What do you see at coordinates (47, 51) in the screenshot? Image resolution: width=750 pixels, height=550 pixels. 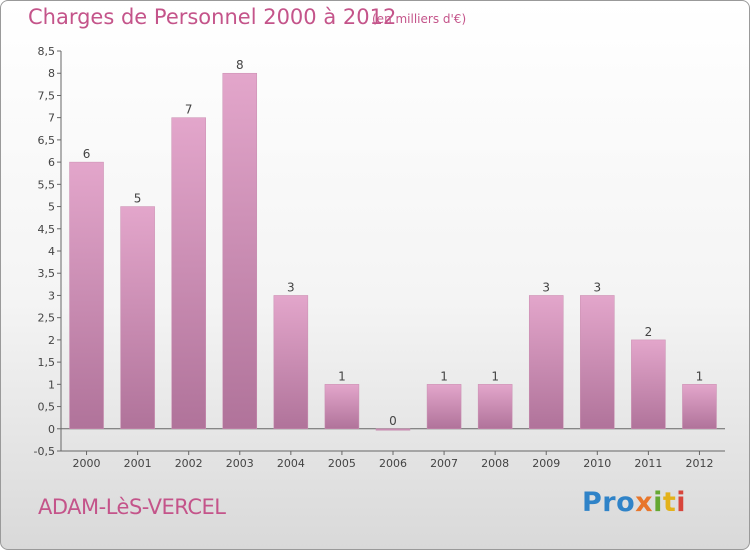 I see `y-tick-label: 8,5` at bounding box center [47, 51].